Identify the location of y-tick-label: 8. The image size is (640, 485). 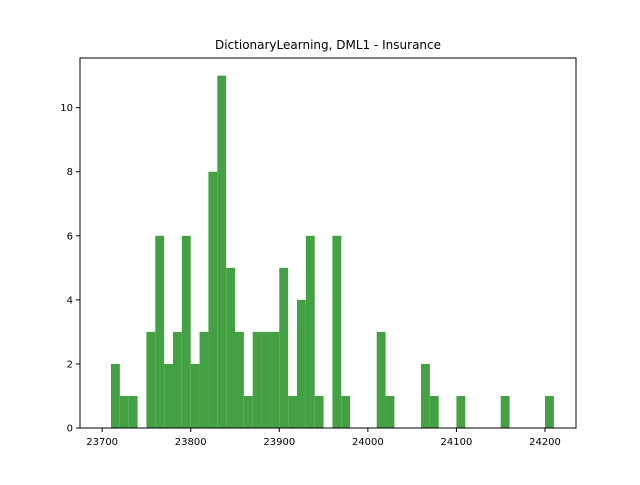
(70, 172).